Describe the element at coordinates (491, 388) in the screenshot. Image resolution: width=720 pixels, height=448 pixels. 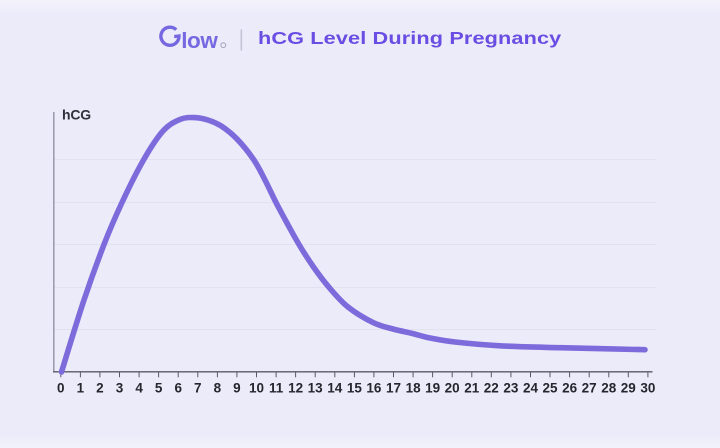
I see `svg-text: 22` at that location.